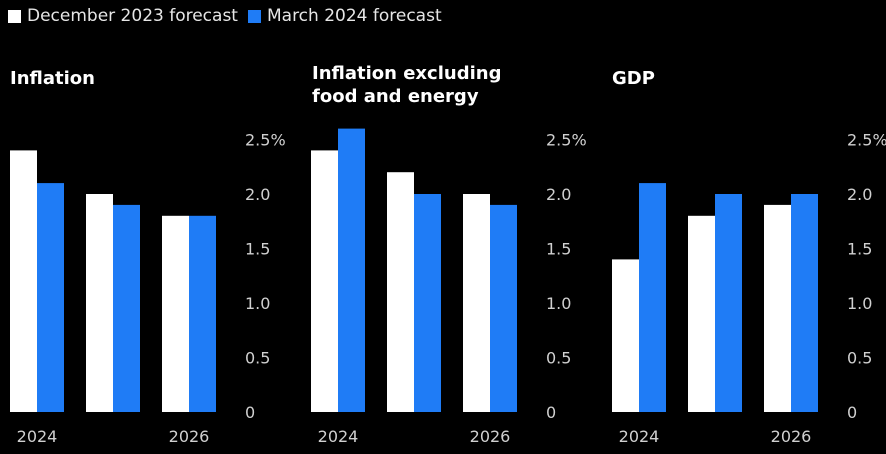 The image size is (886, 454). Describe the element at coordinates (407, 85) in the screenshot. I see `panel-title-core-inflation: Inflation excluding food and energy` at that location.